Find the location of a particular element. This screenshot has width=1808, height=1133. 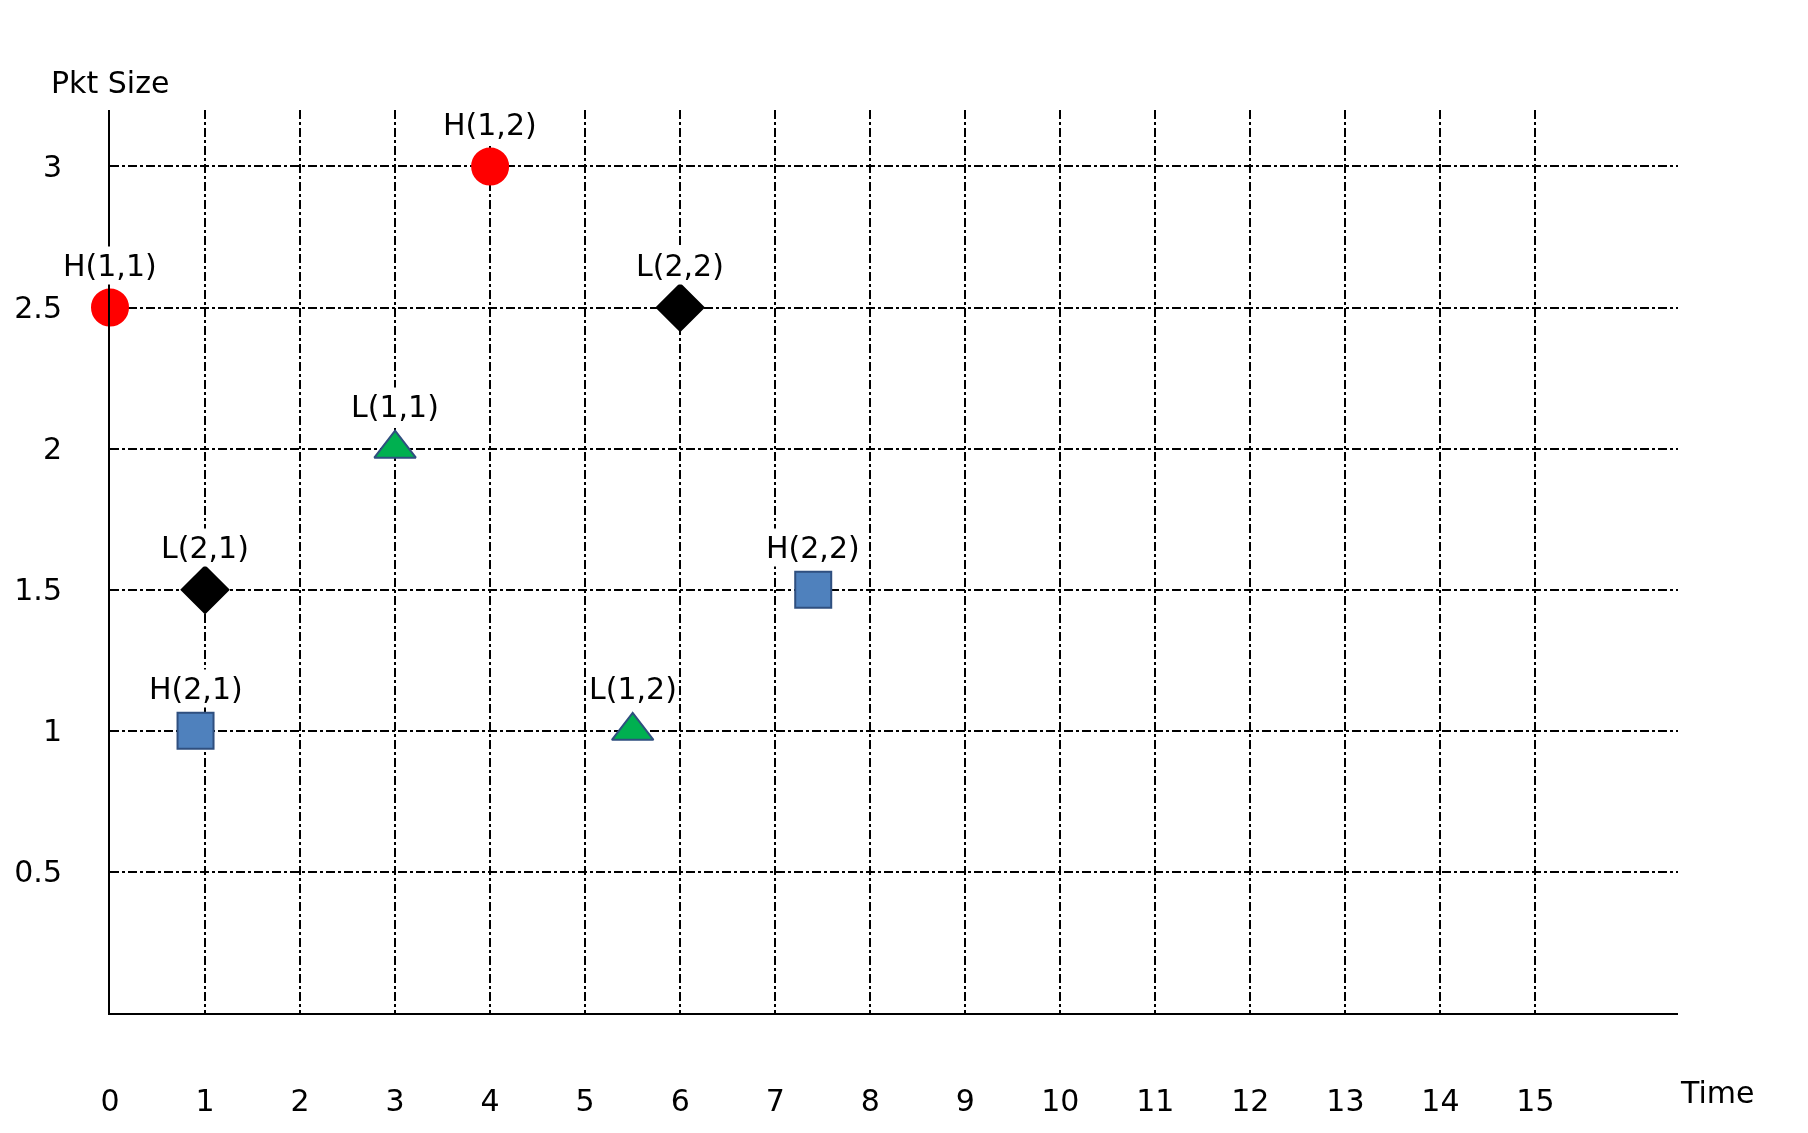

annotation: L(1,2) is located at coordinates (633, 688).